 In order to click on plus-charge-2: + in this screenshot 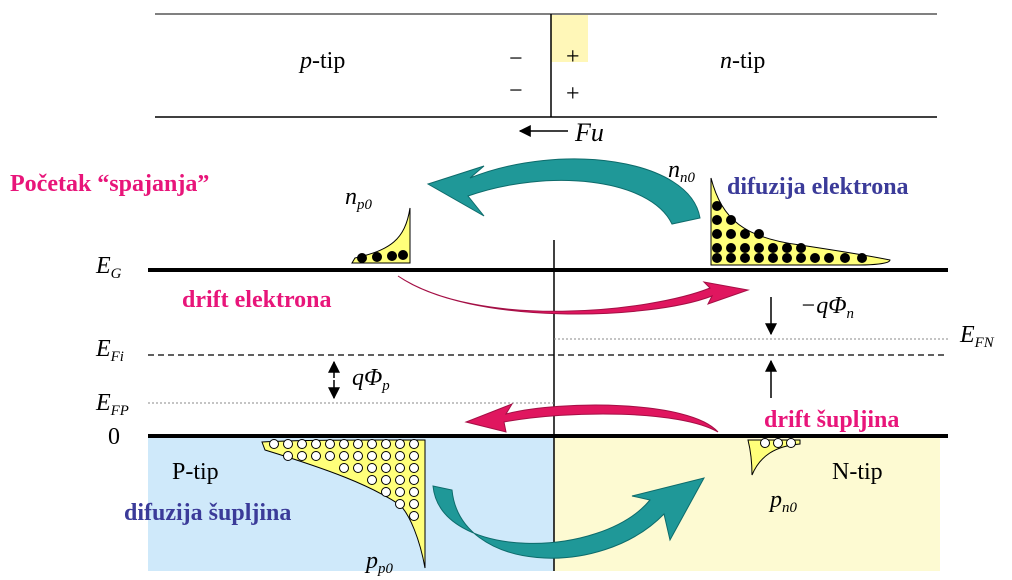, I will do `click(573, 94)`.